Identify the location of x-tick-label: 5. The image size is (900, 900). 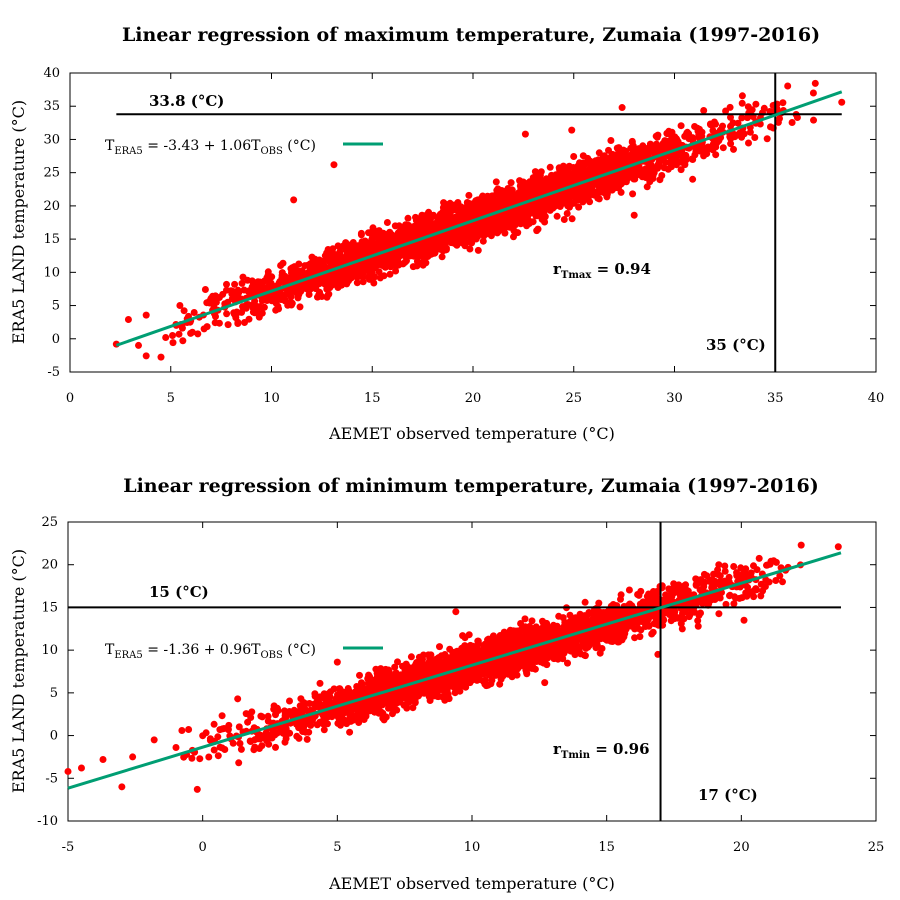
(171, 398).